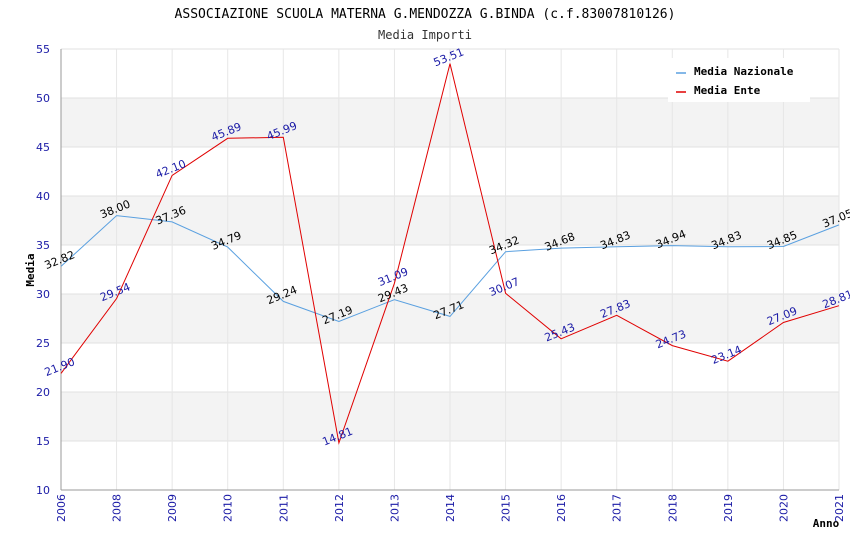 This screenshot has width=850, height=550. What do you see at coordinates (228, 508) in the screenshot?
I see `x-tick-label: 2010` at bounding box center [228, 508].